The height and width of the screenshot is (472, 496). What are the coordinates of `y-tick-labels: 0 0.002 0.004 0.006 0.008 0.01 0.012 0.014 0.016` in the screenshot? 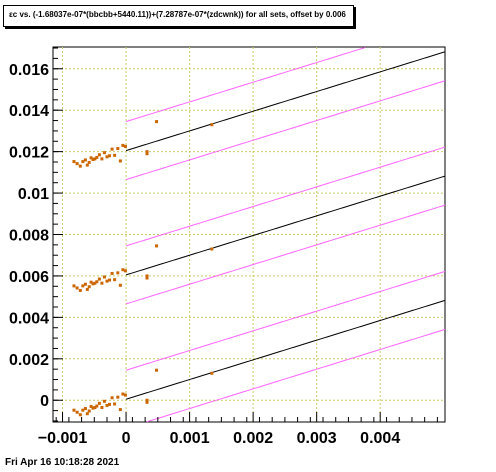 It's located at (29, 236).